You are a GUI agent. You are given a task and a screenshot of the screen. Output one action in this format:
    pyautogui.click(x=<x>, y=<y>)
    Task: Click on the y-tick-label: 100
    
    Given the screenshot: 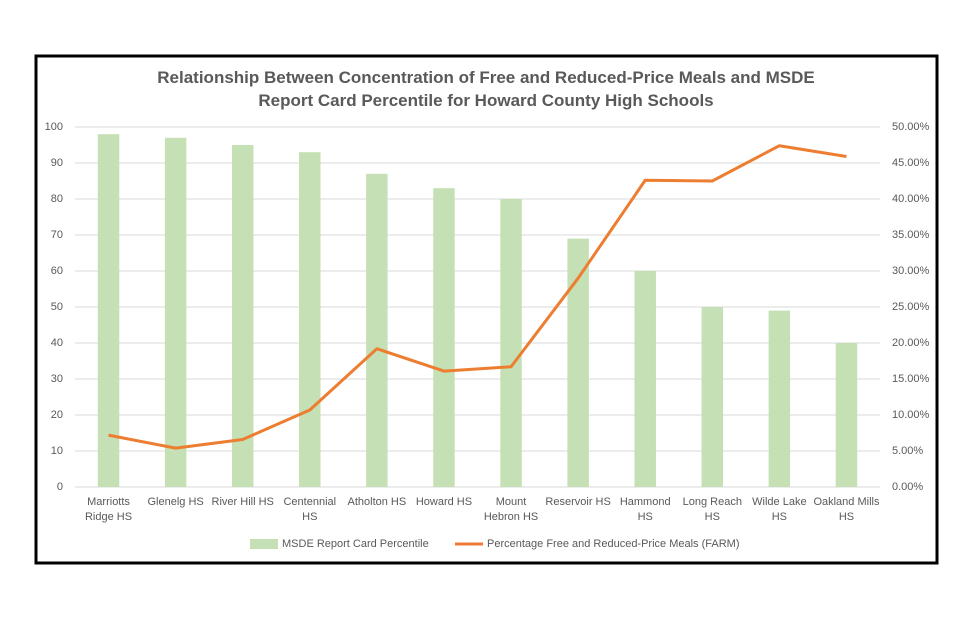 What is the action you would take?
    pyautogui.click(x=54, y=127)
    